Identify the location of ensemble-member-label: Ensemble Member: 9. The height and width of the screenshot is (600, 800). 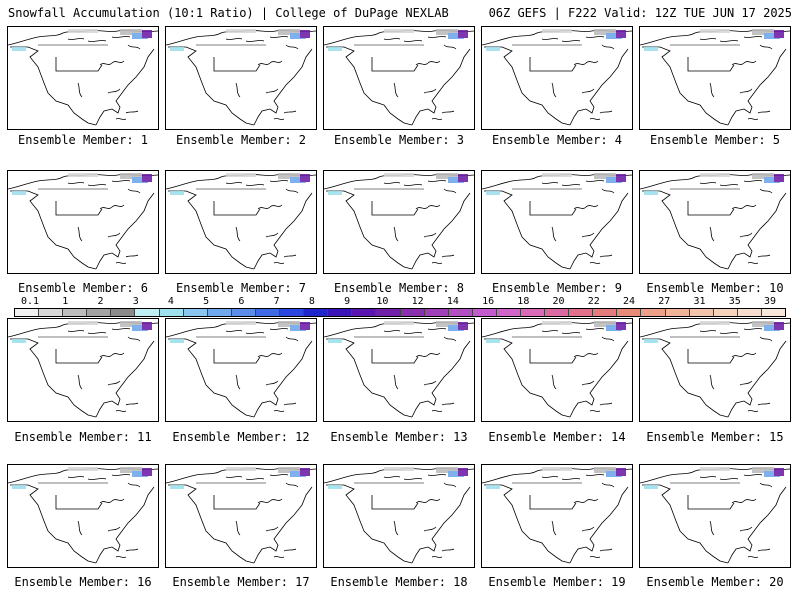
(557, 288).